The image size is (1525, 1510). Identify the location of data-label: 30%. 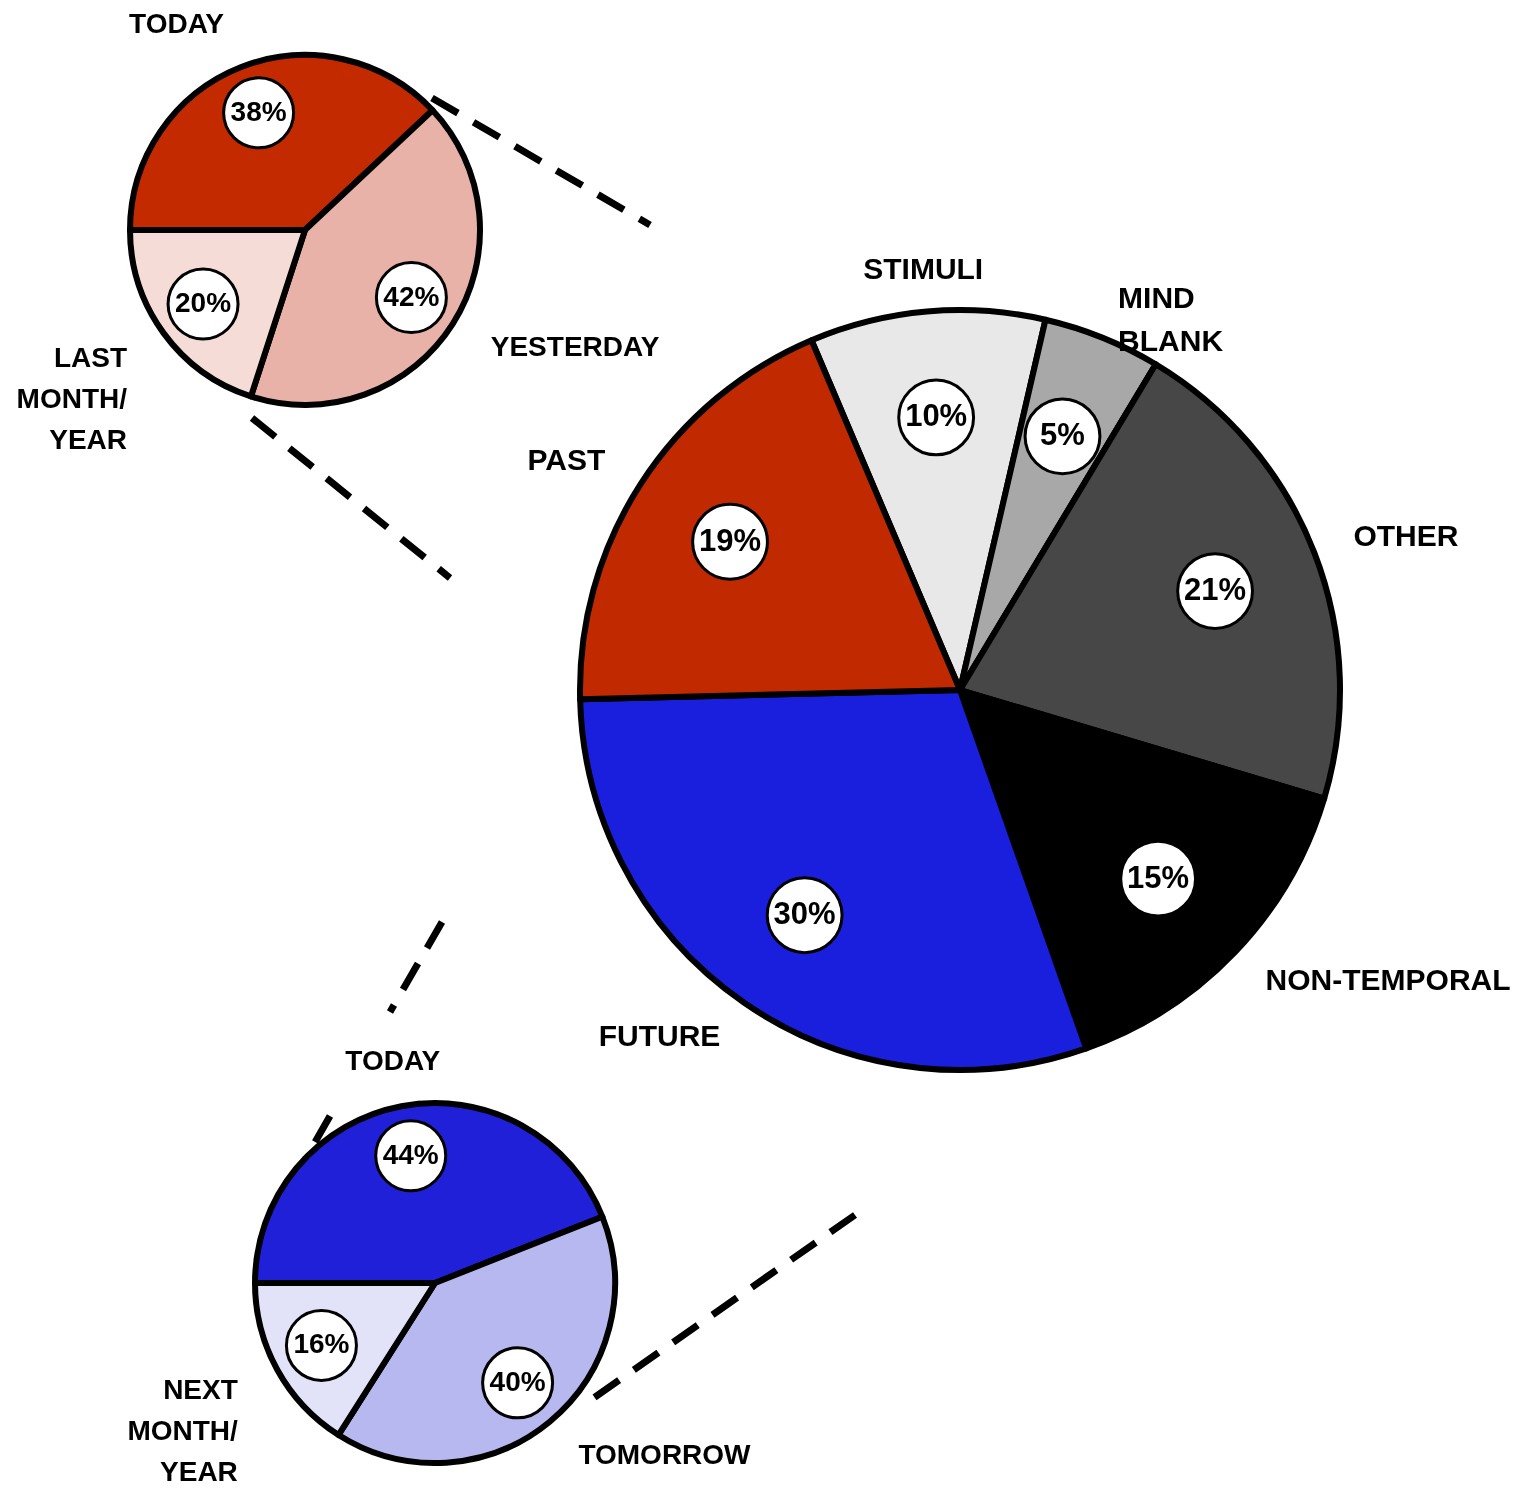
(804, 914).